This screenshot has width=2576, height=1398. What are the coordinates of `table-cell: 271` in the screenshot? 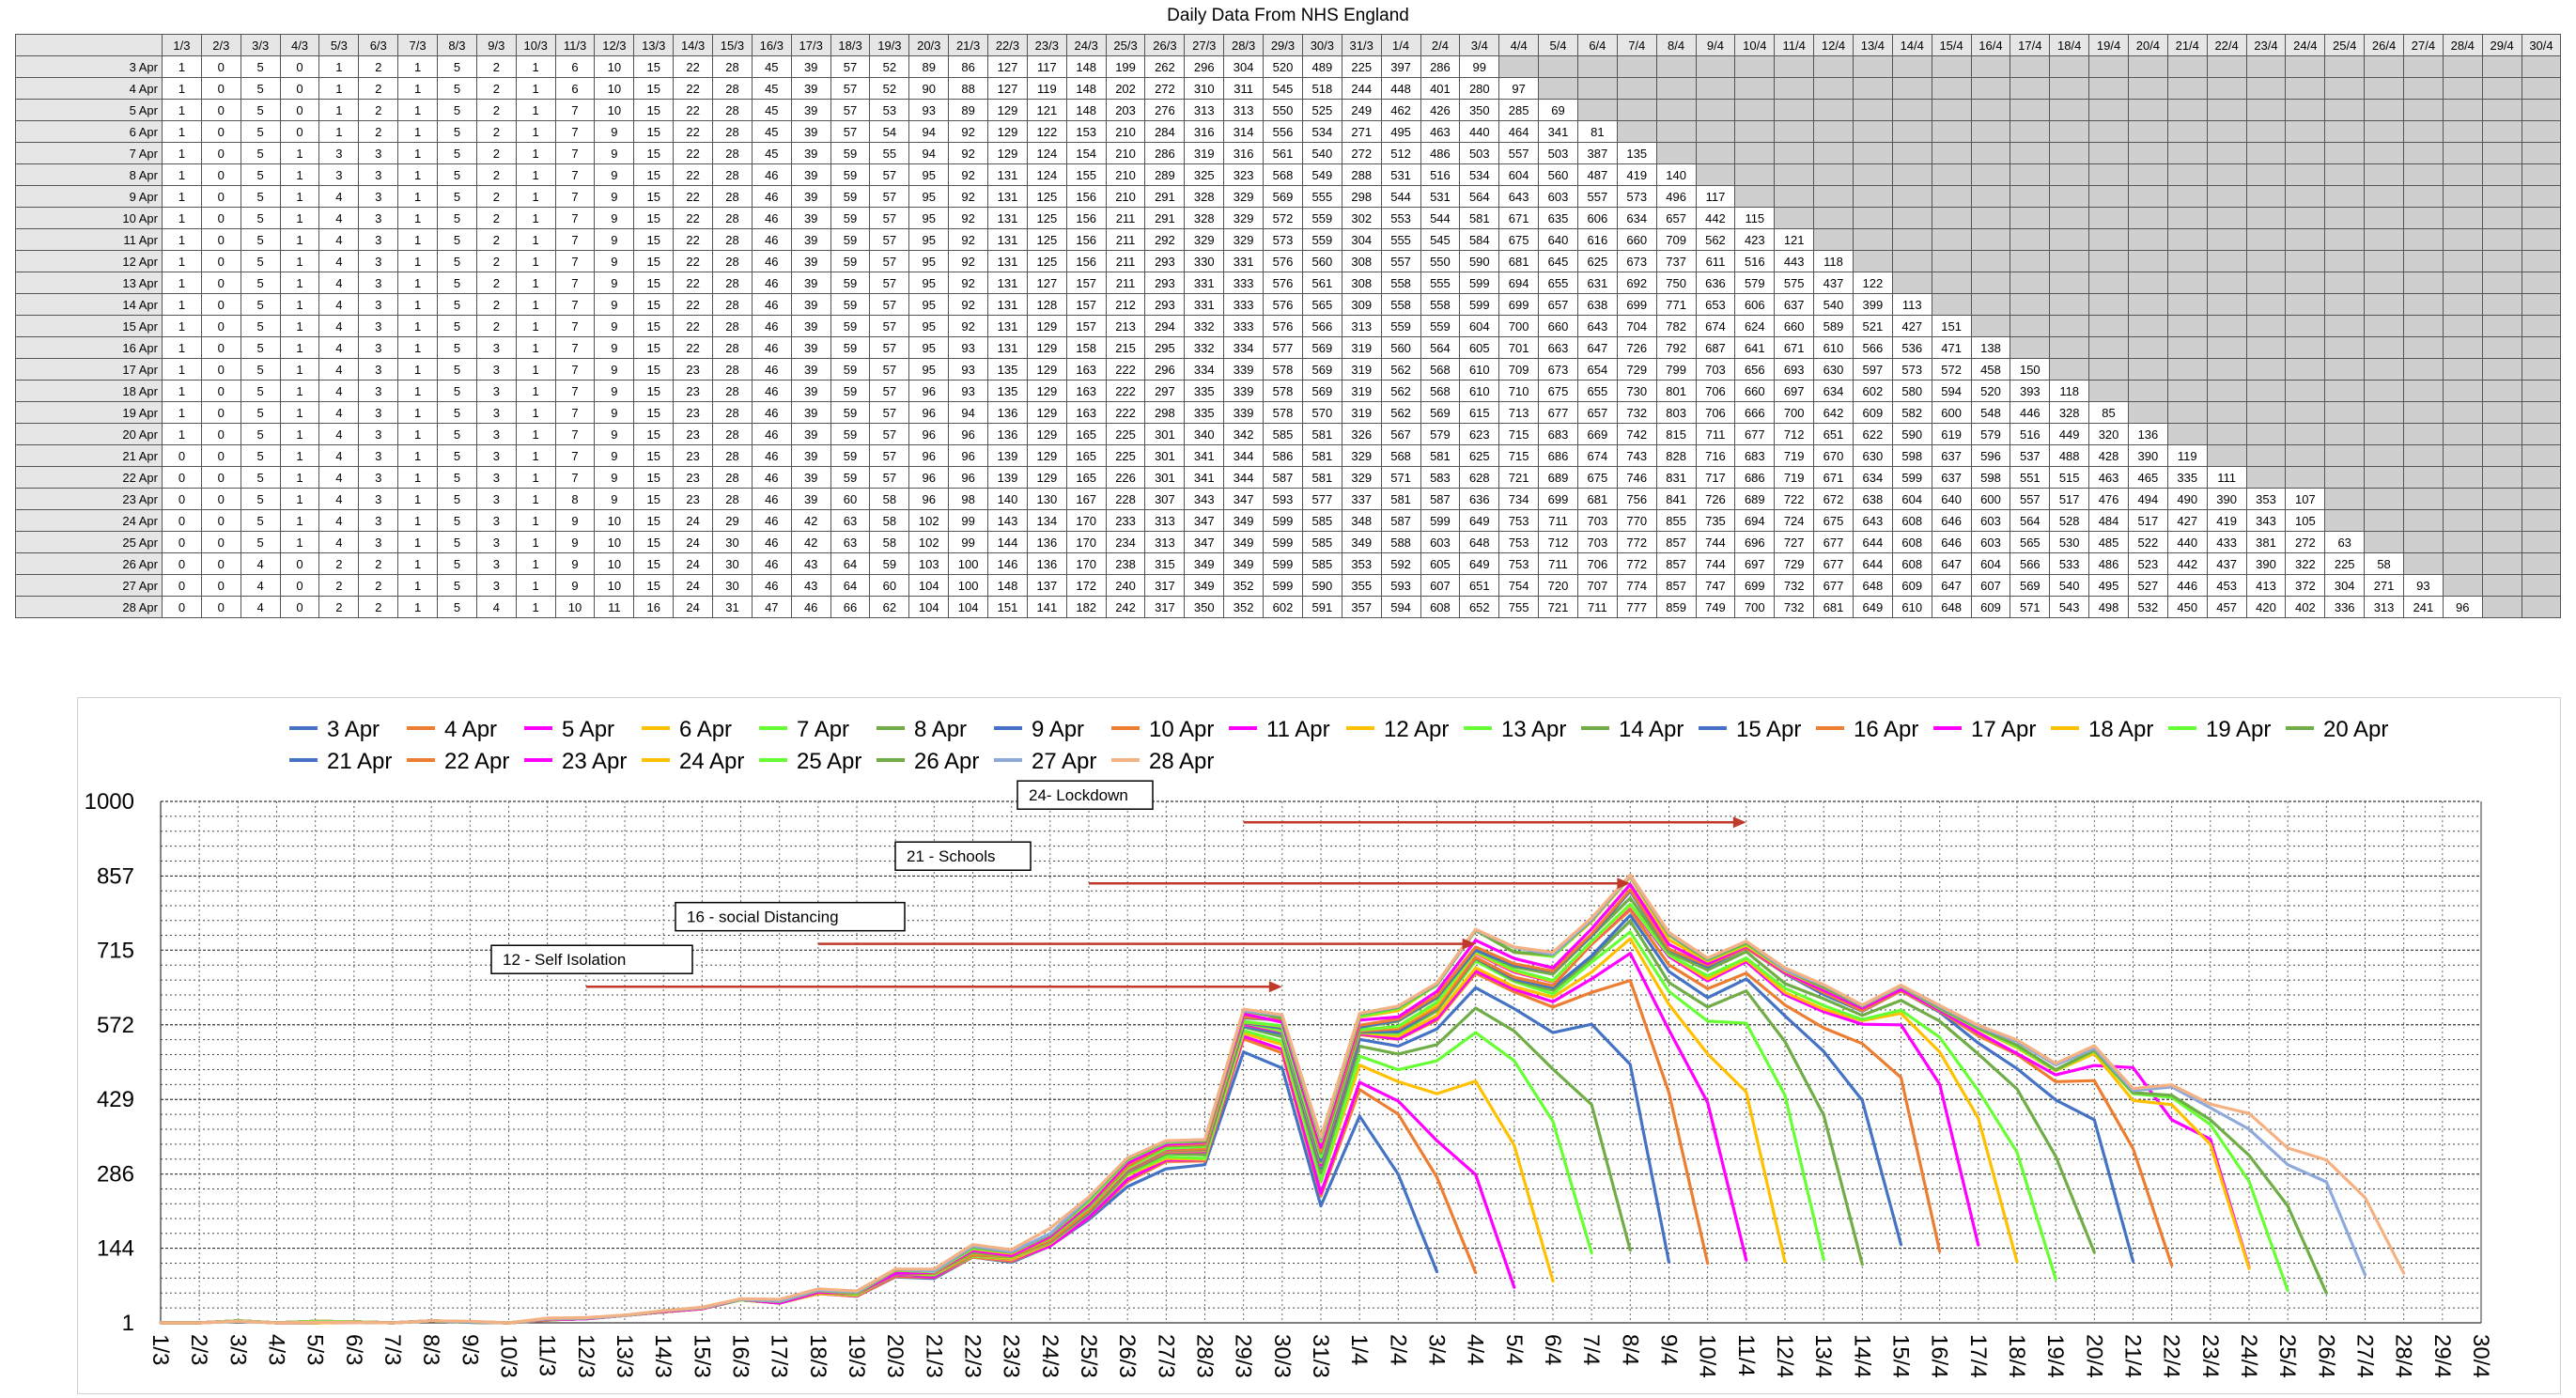 It's located at (1362, 131).